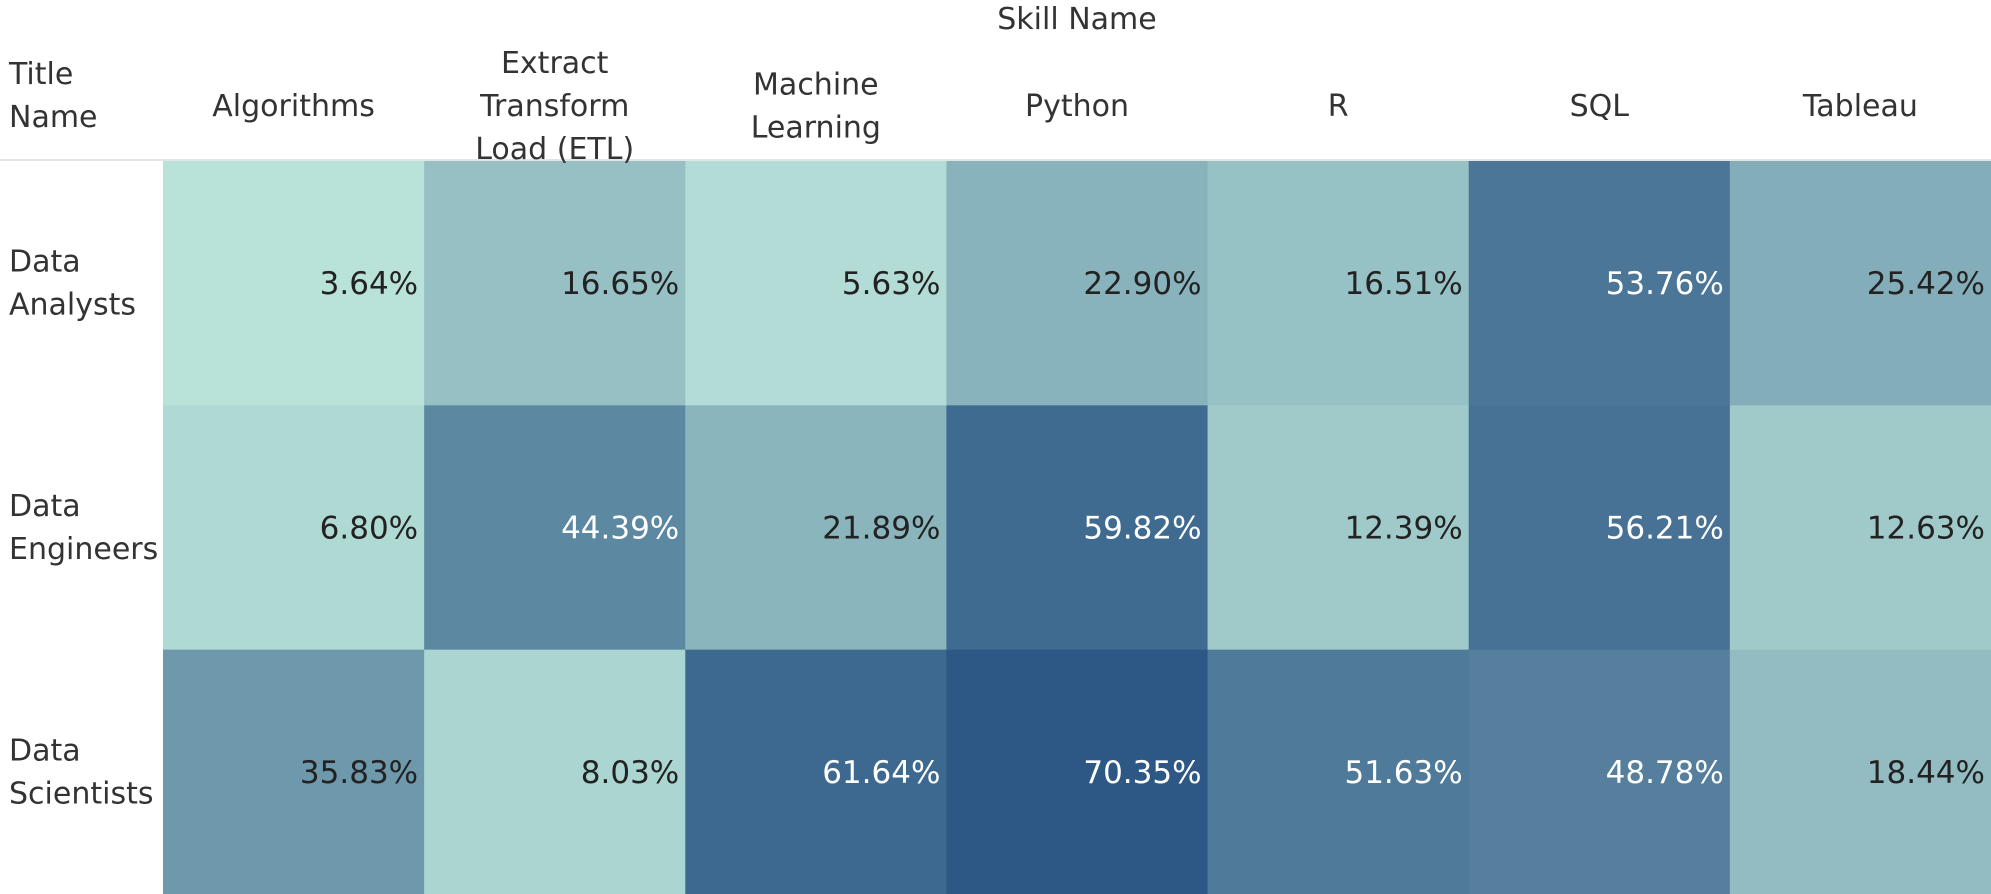  I want to click on heatmap-value-label: 16.65%, so click(620, 284).